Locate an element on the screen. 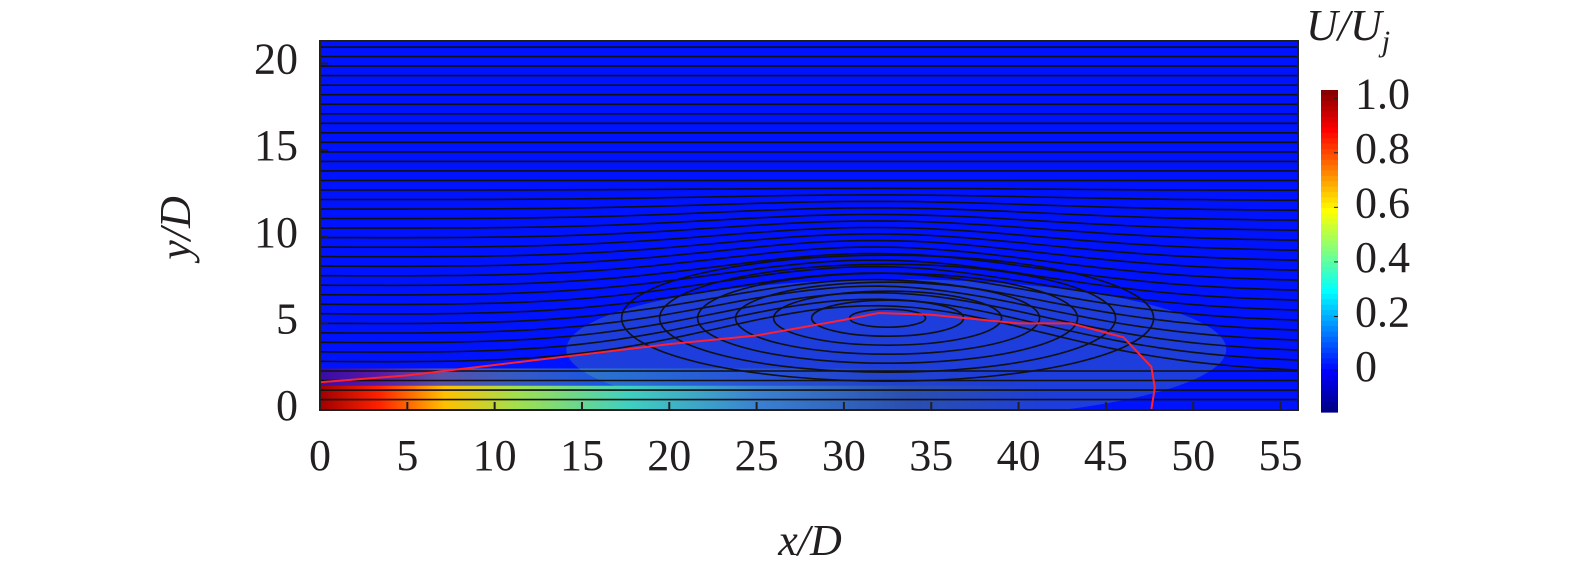 The height and width of the screenshot is (583, 1575). y-tick-label: 20 is located at coordinates (276, 59).